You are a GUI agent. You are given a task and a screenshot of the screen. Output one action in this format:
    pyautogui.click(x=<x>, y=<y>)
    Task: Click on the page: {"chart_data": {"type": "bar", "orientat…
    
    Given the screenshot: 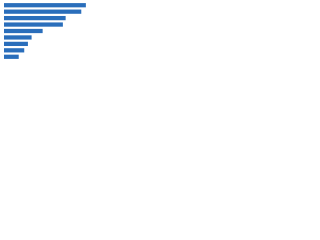 What is the action you would take?
    pyautogui.click(x=50, y=35)
    